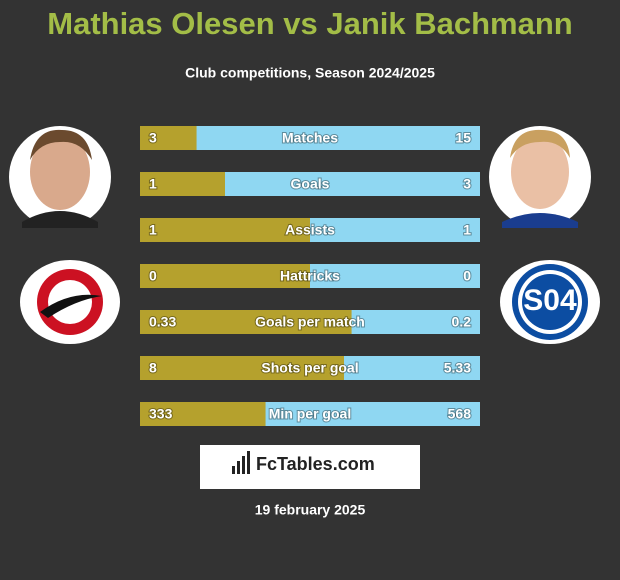 The image size is (620, 580). I want to click on right-player-photo, so click(540, 177).